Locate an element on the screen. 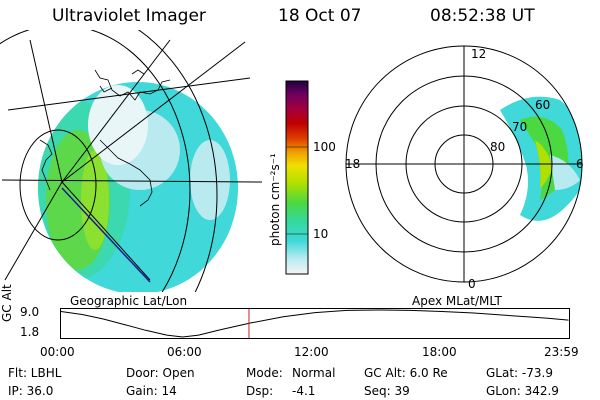 The width and height of the screenshot is (600, 400). instrument-title: Ultraviolet Imager is located at coordinates (129, 16).